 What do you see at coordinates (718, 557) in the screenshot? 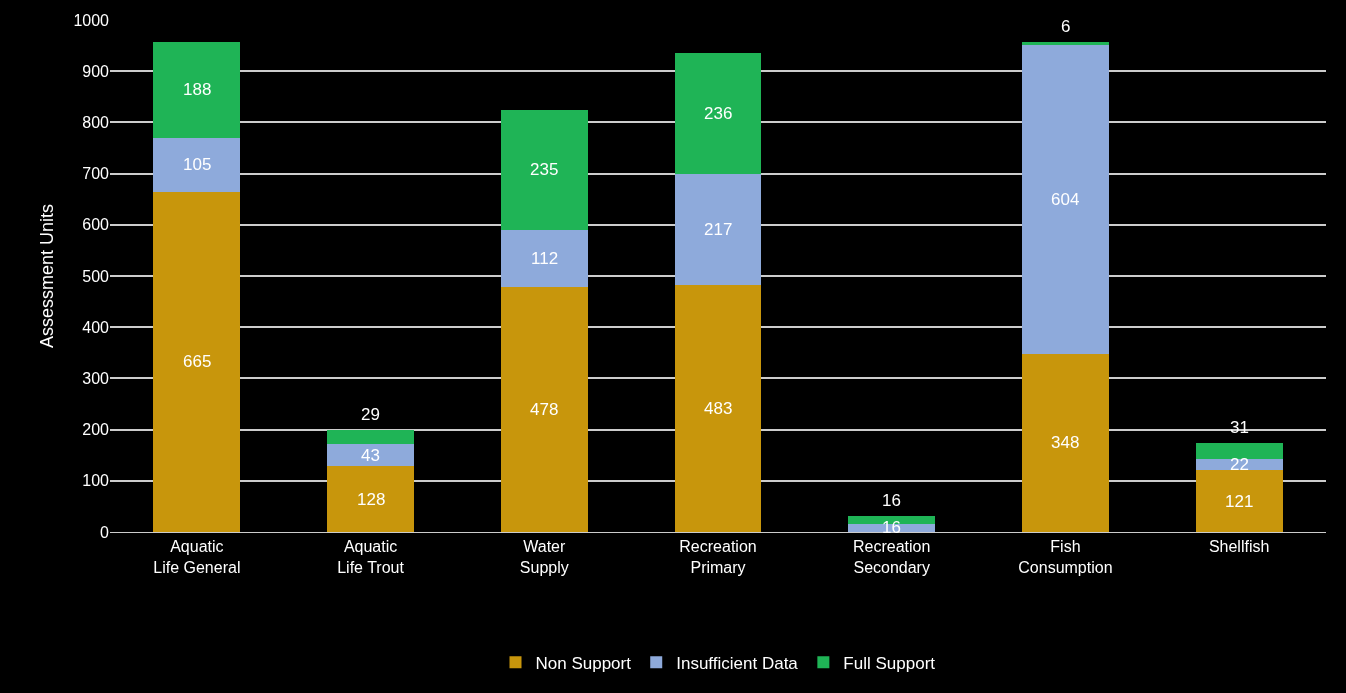
I see `x-tick-label: Recreation Primary` at bounding box center [718, 557].